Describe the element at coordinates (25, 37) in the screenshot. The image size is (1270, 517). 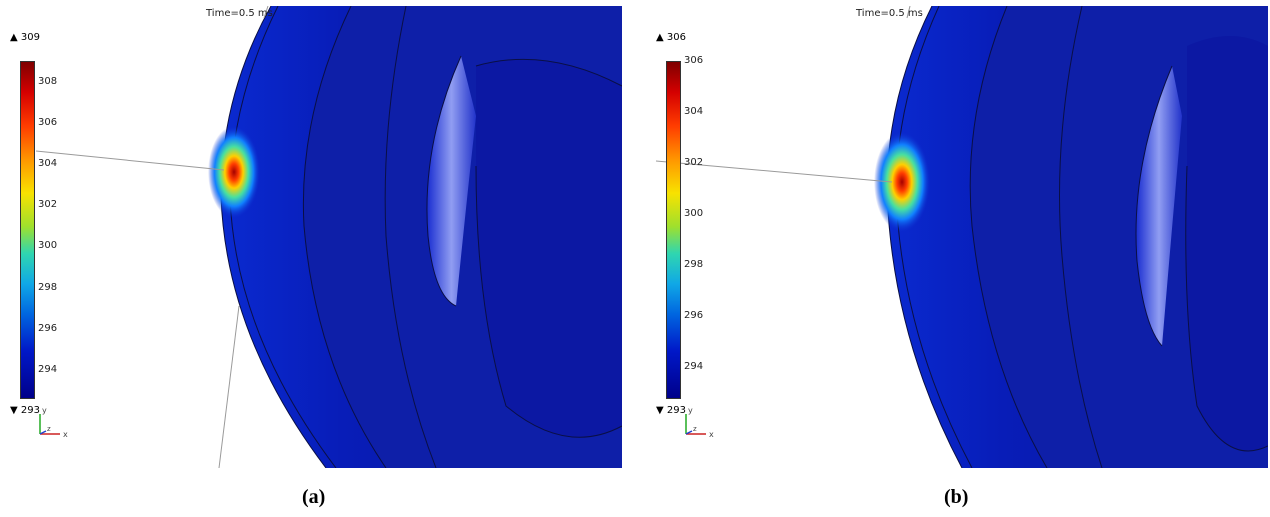
I see `colorbar-max-label: ▲ 309` at that location.